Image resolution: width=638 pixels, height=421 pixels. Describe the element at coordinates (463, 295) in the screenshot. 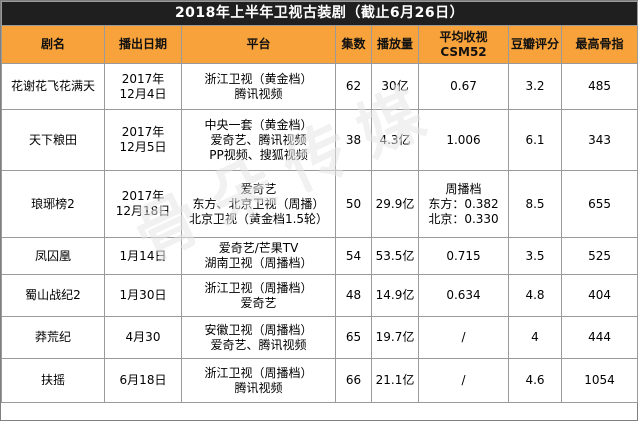

I see `cell-rating-line: 0.634` at that location.